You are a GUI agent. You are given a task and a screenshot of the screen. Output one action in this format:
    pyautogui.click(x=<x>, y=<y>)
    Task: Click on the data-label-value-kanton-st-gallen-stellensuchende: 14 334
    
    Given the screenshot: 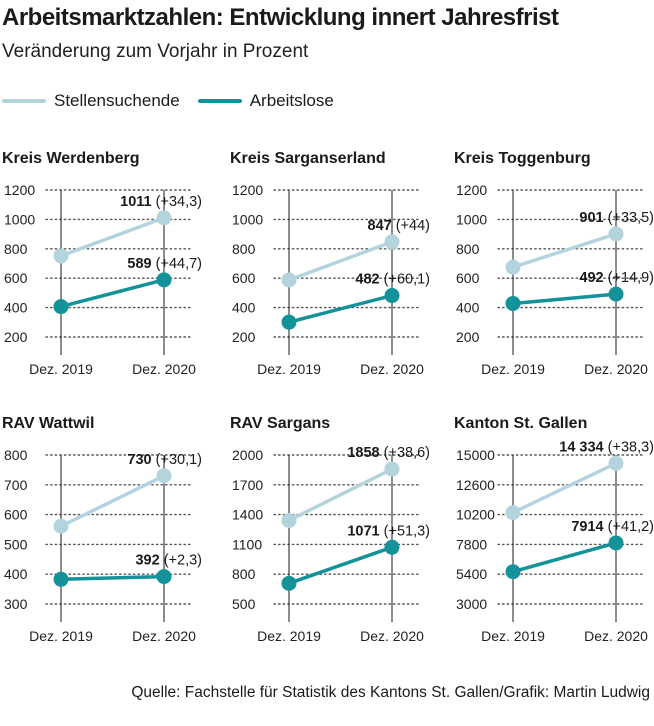 What is the action you would take?
    pyautogui.click(x=581, y=447)
    